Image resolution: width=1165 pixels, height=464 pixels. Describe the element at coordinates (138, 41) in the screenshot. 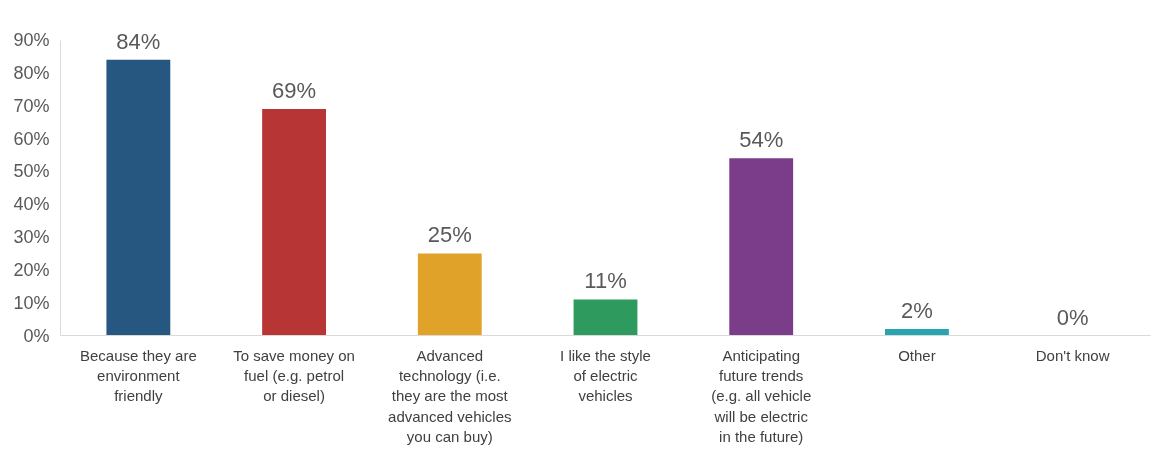

I see `data-label: 84%` at that location.